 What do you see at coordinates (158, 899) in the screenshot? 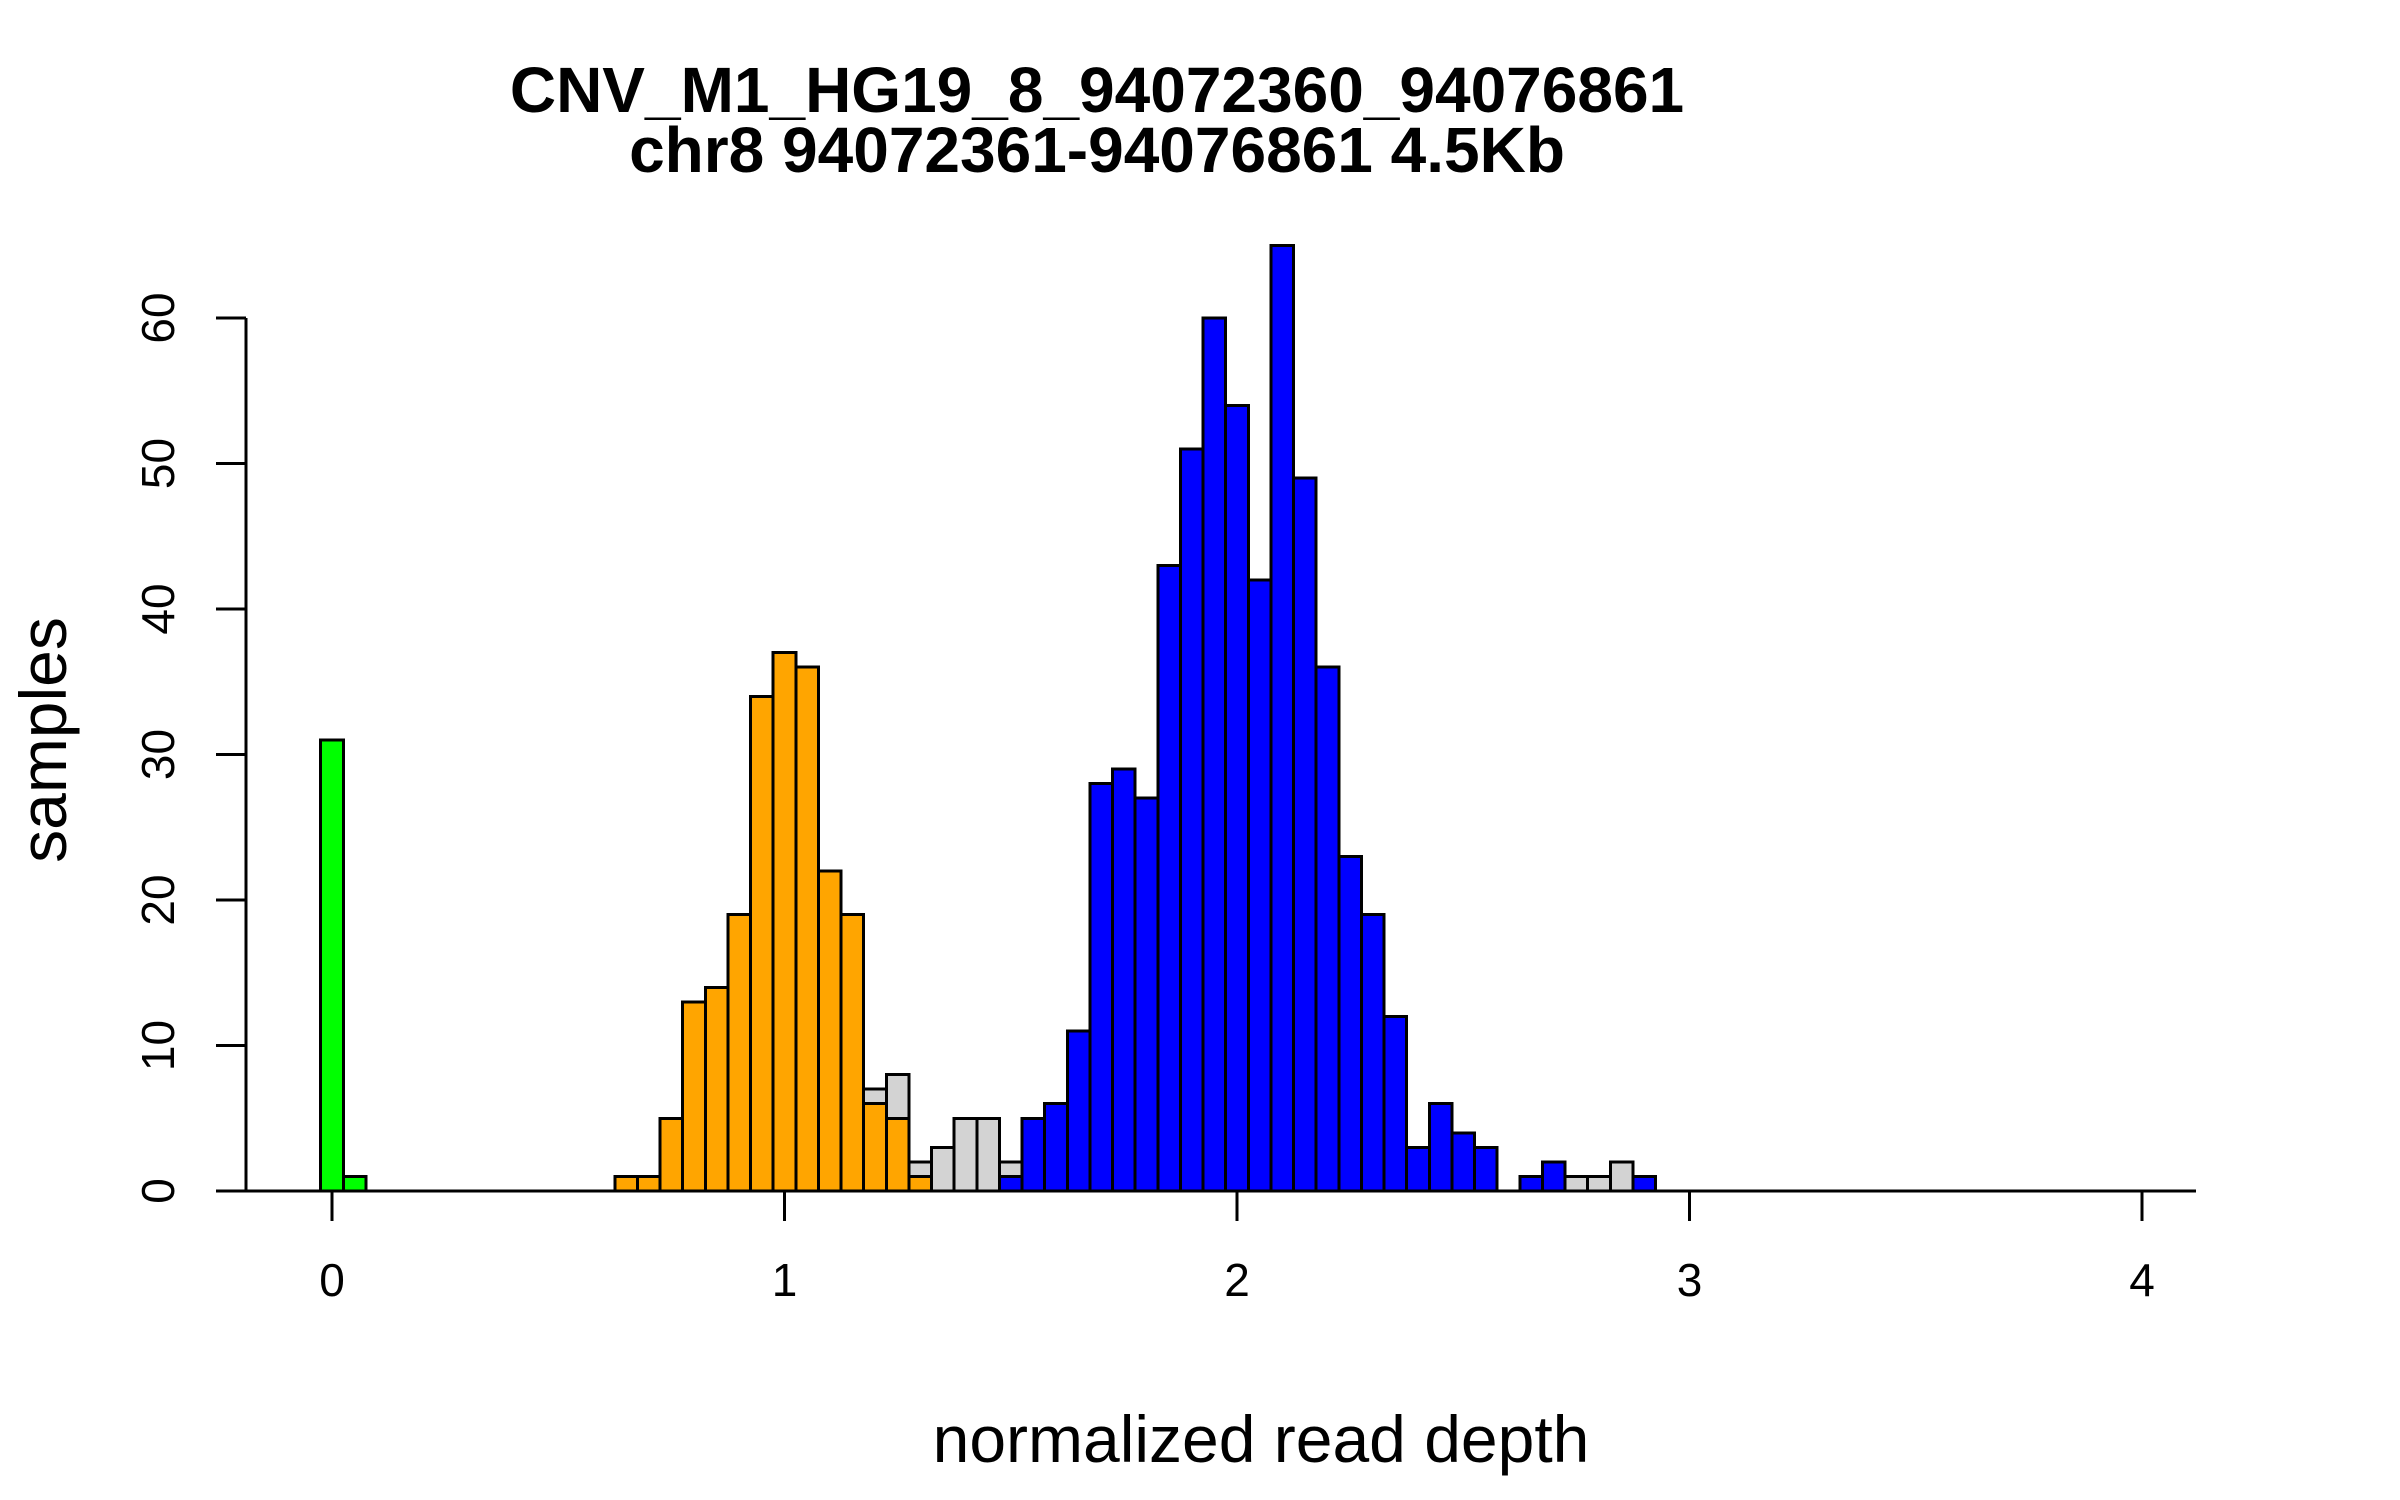
I see `y-tick-label: 20` at bounding box center [158, 899].